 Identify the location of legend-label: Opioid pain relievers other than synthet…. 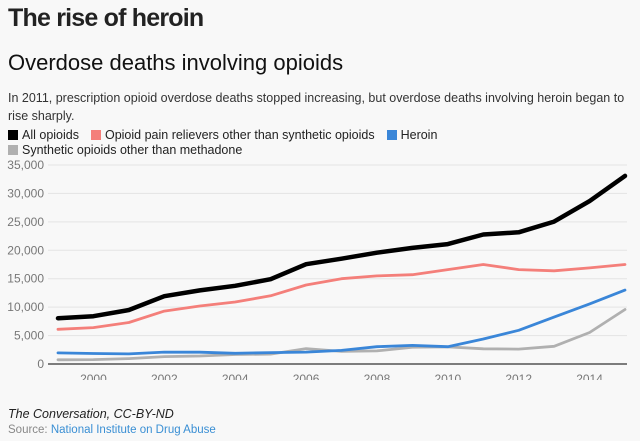
(239, 135).